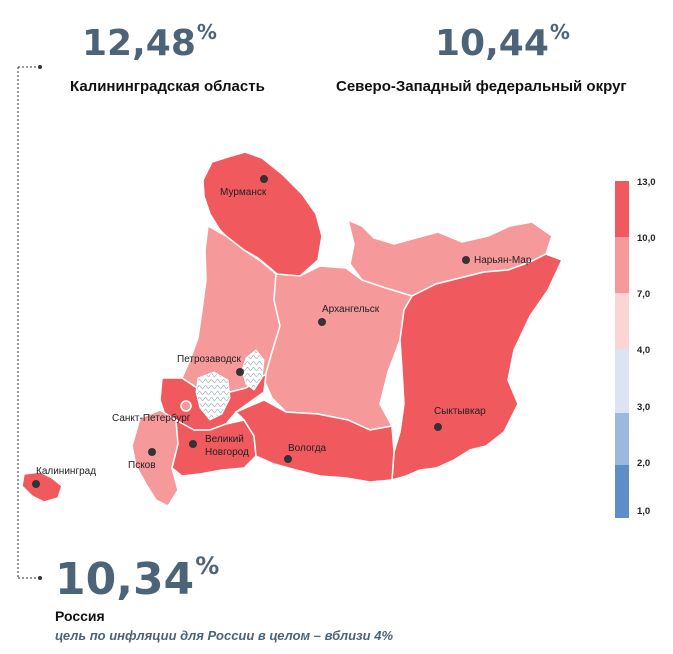 The image size is (673, 654). What do you see at coordinates (643, 463) in the screenshot?
I see `legend-label-5: 2,0` at bounding box center [643, 463].